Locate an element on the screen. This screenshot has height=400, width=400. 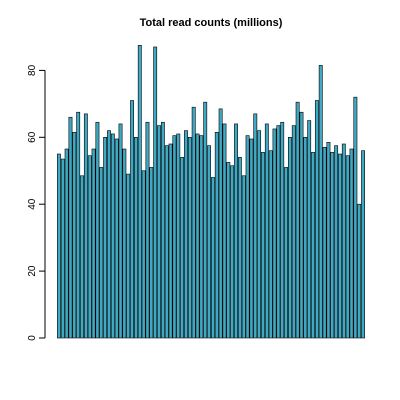
y-axis: 0 20 40 60 80 is located at coordinates (36, 202).